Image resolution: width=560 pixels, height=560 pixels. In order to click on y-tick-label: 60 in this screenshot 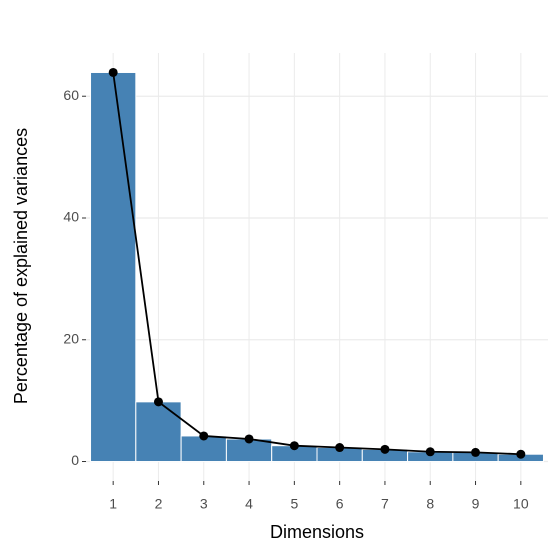, I will do `click(71, 95)`.